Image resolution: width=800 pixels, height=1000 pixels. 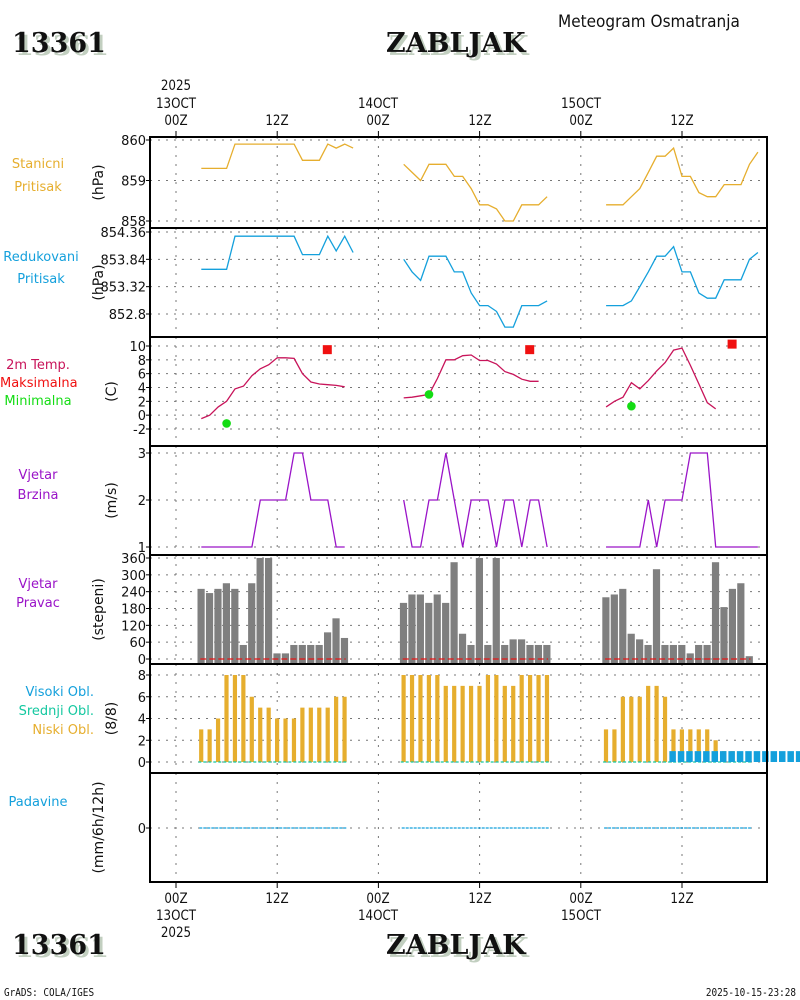 I want to click on top-tick-date: 14OCT, so click(x=378, y=104).